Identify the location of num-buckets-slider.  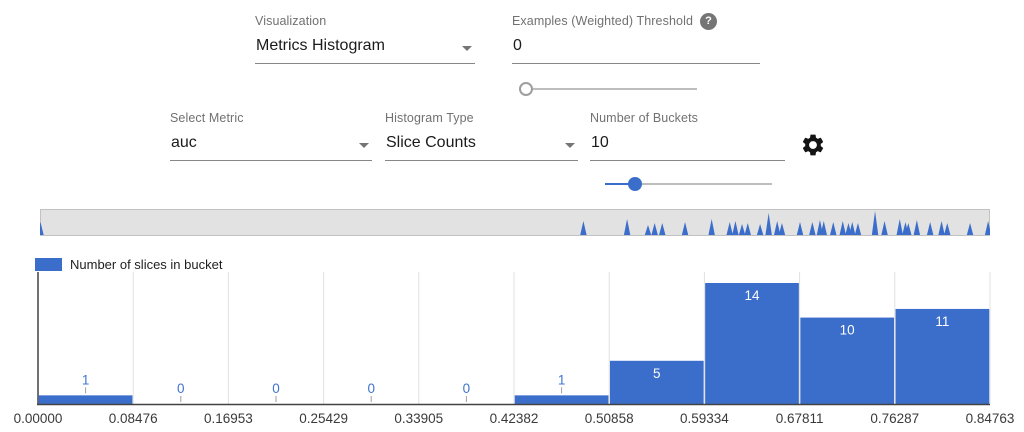
(688, 184).